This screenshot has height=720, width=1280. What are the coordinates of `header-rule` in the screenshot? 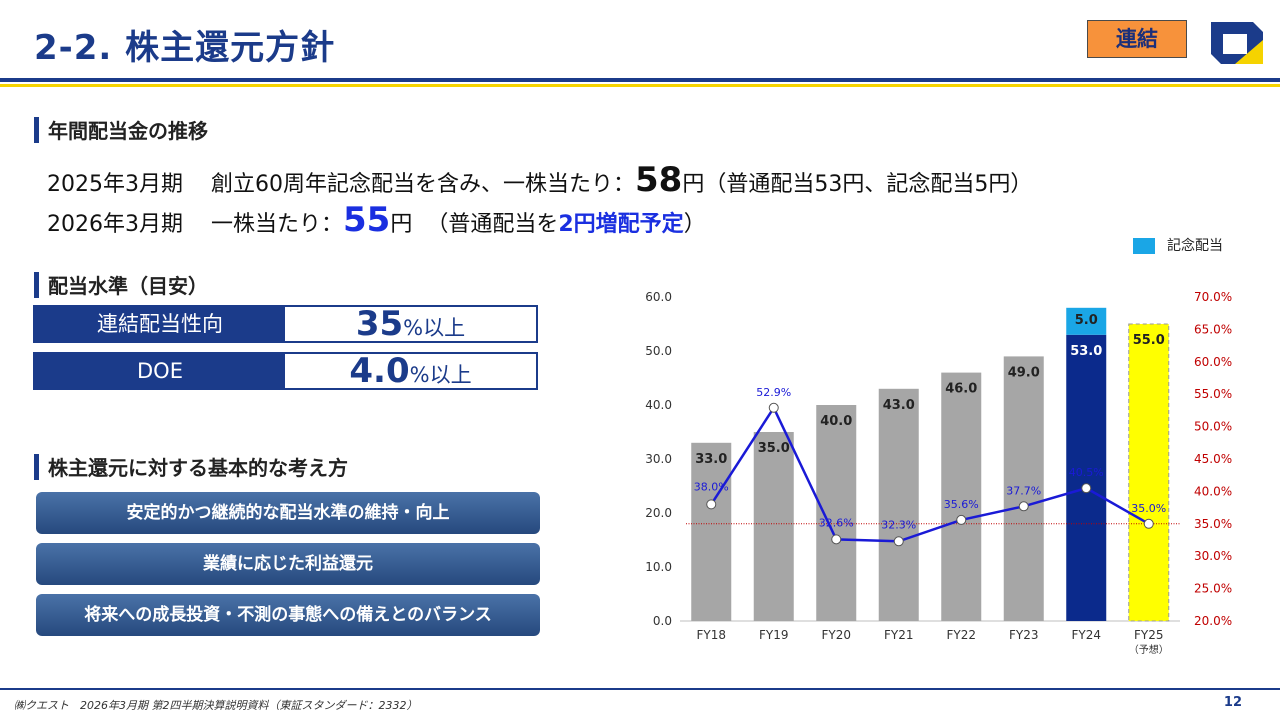 It's located at (640, 80).